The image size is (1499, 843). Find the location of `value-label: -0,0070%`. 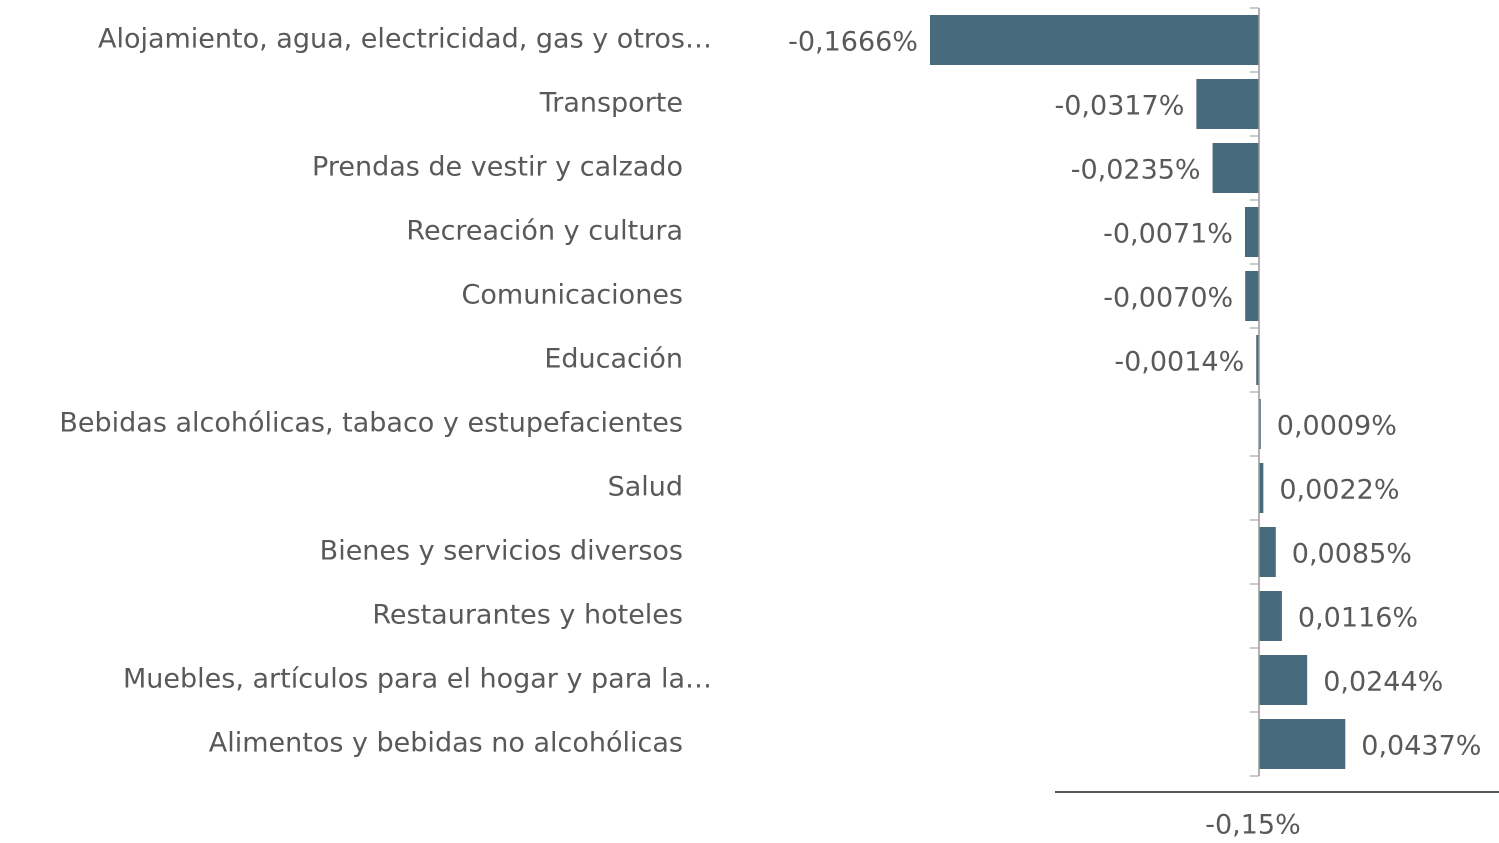

value-label: -0,0070% is located at coordinates (1168, 298).